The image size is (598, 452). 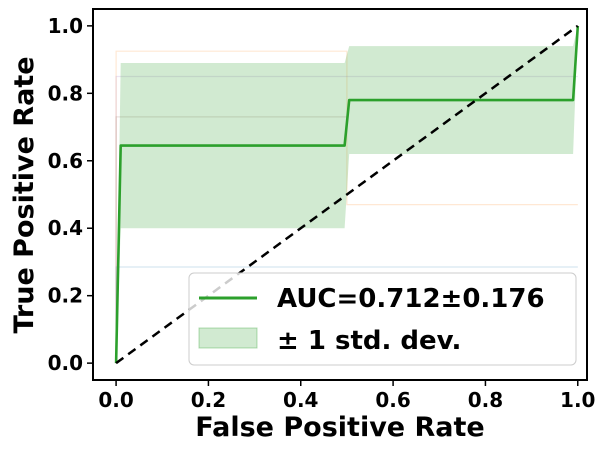 I want to click on y-tick-label: 0.2, so click(x=65, y=296).